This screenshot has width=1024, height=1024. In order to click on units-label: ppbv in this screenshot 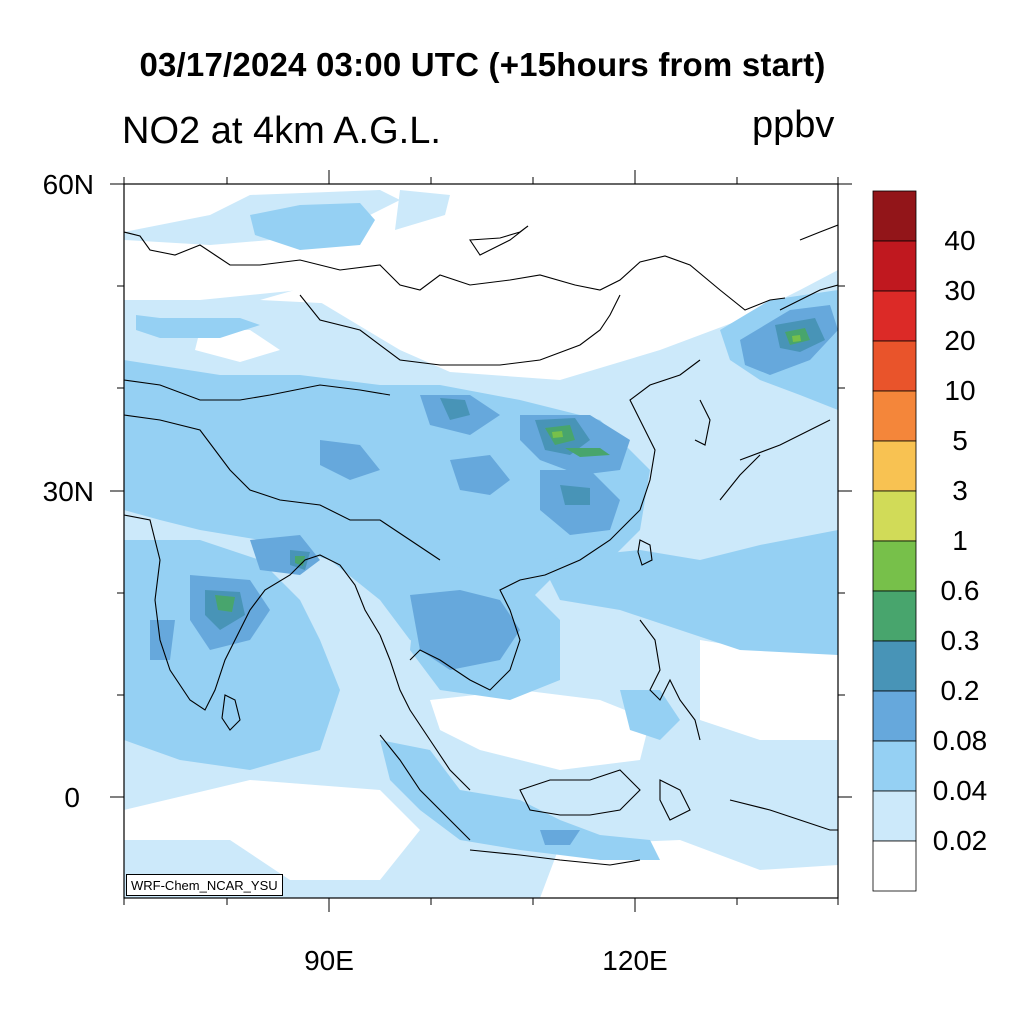, I will do `click(793, 125)`.